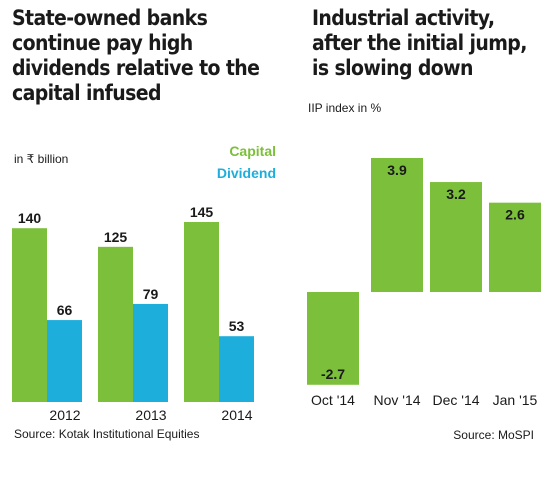 The width and height of the screenshot is (550, 477). Describe the element at coordinates (30, 218) in the screenshot. I see `value-label-capital-2012: 140` at that location.